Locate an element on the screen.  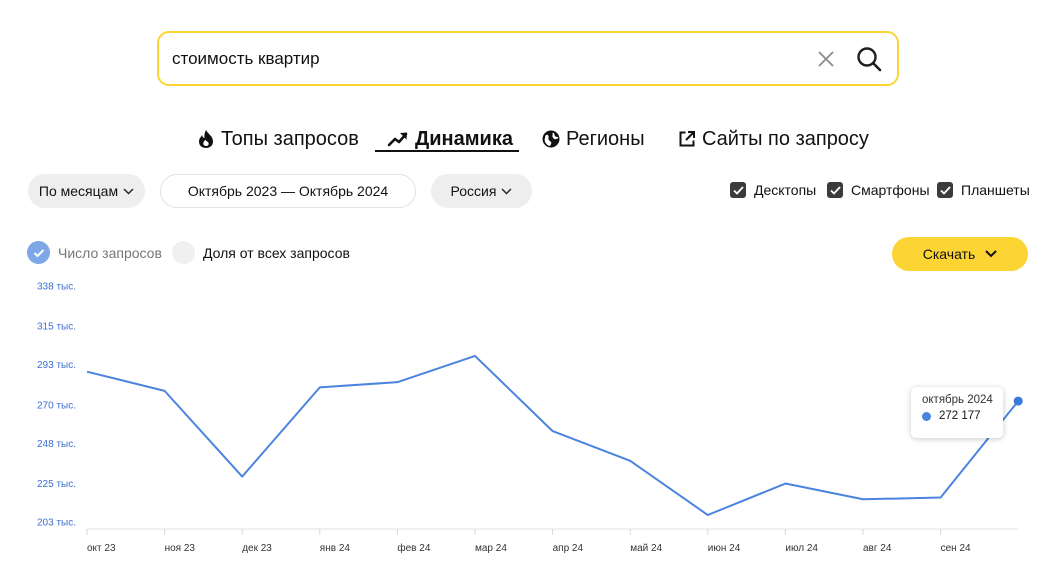
chart-tooltip: октябрь 2024 272 177 is located at coordinates (957, 412).